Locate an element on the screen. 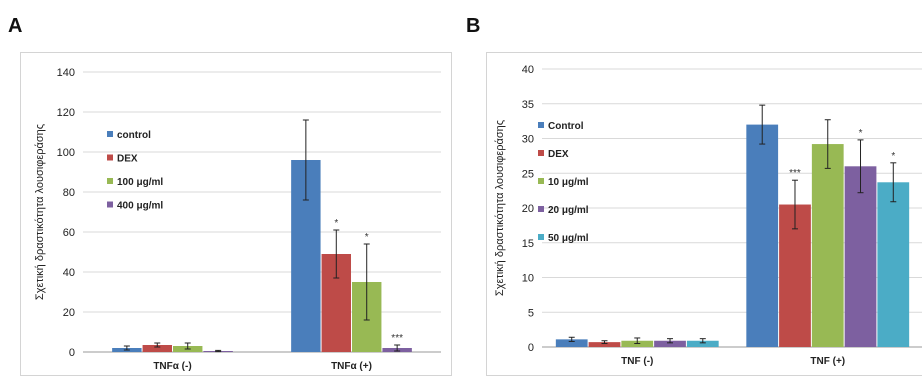 The height and width of the screenshot is (378, 922). chart-a-y-tick-label: 20 is located at coordinates (69, 313).